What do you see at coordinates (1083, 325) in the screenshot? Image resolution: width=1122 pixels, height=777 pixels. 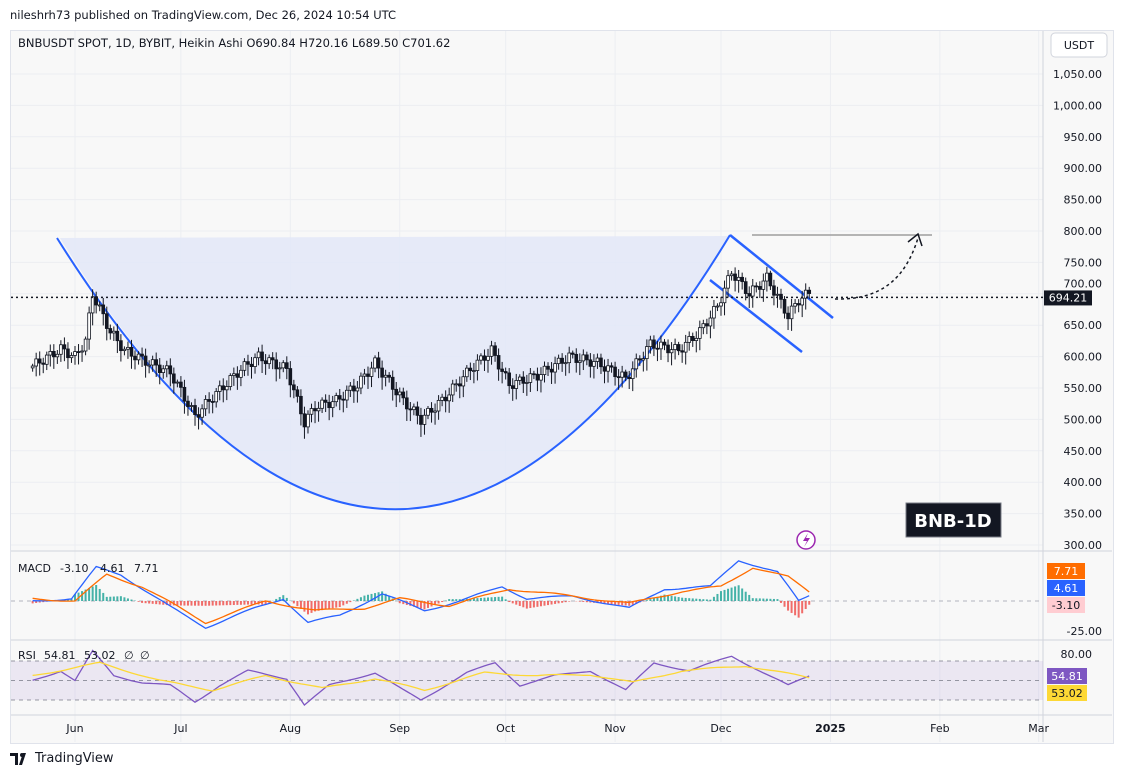 I see `y-tick-label: 650.00` at bounding box center [1083, 325].